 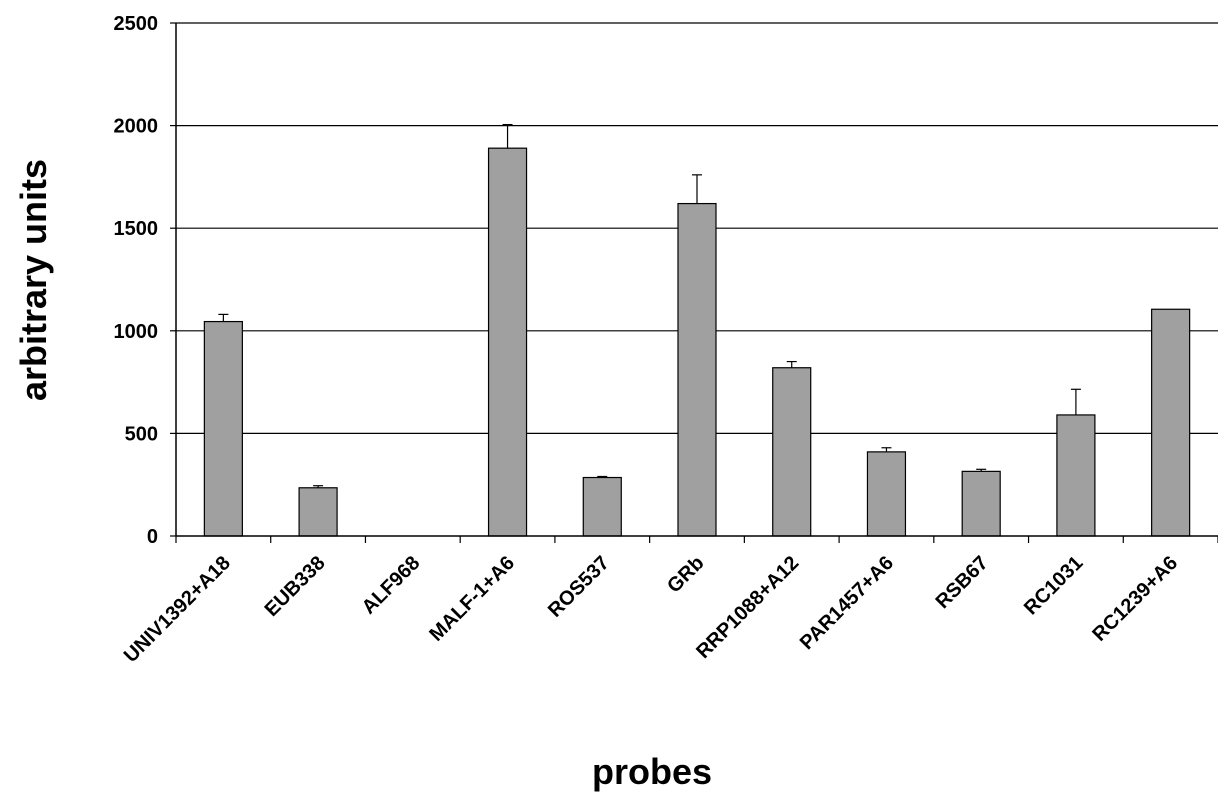 I want to click on x-tick-label: PAR1457+A6, so click(x=847, y=603).